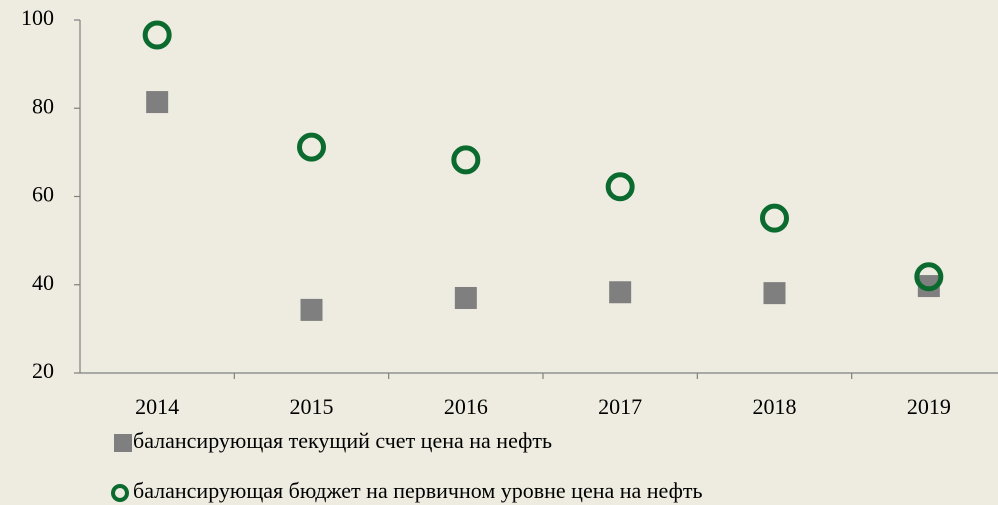 This screenshot has width=998, height=505. What do you see at coordinates (775, 406) in the screenshot?
I see `x-tick-label: 2018` at bounding box center [775, 406].